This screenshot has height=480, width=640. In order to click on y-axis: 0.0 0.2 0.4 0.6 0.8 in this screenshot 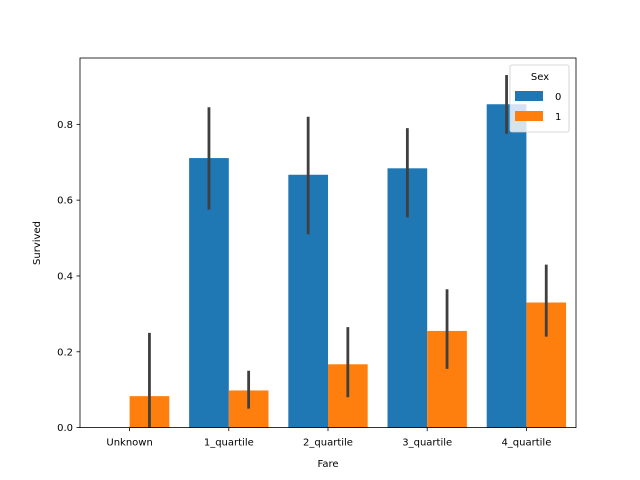, I will do `click(68, 277)`.